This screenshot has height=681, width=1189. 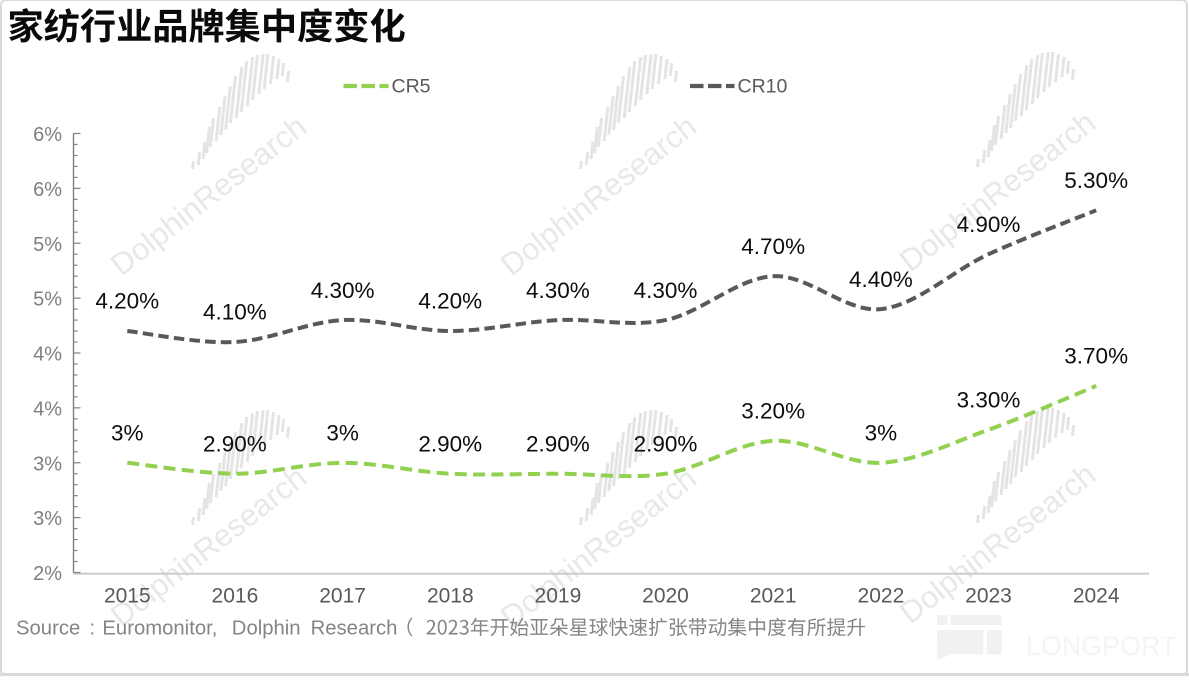 I want to click on svg-text: 2024, so click(x=1096, y=596).